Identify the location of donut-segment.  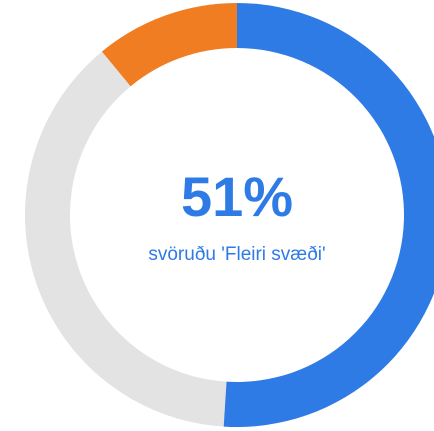
(169, 45).